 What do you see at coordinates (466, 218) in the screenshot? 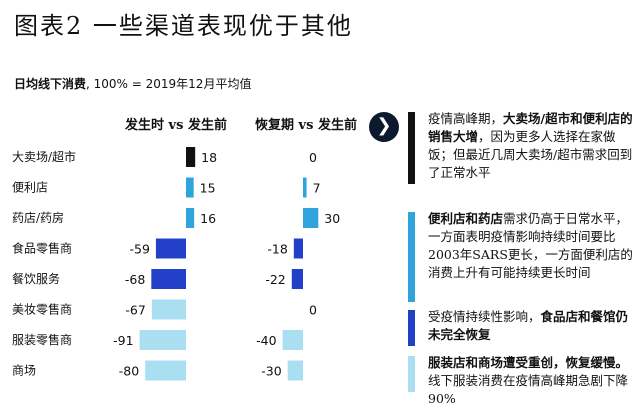
I see `callout-bold-text: 便利店和药店` at bounding box center [466, 218].